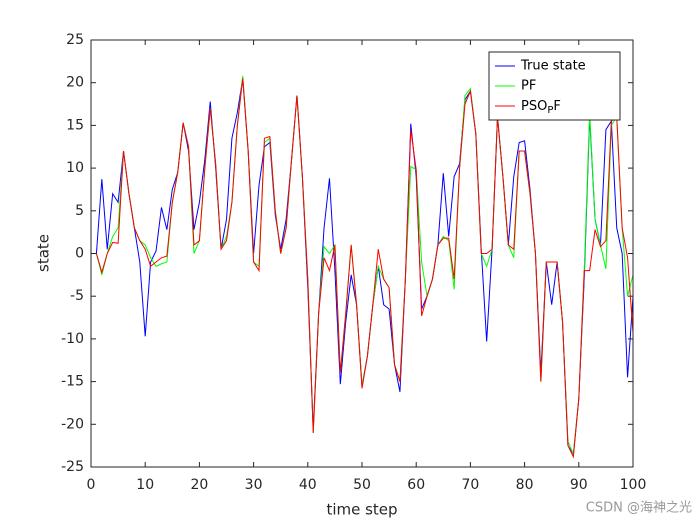 The width and height of the screenshot is (700, 525). Describe the element at coordinates (470, 485) in the screenshot. I see `x-tick-label: 70` at that location.